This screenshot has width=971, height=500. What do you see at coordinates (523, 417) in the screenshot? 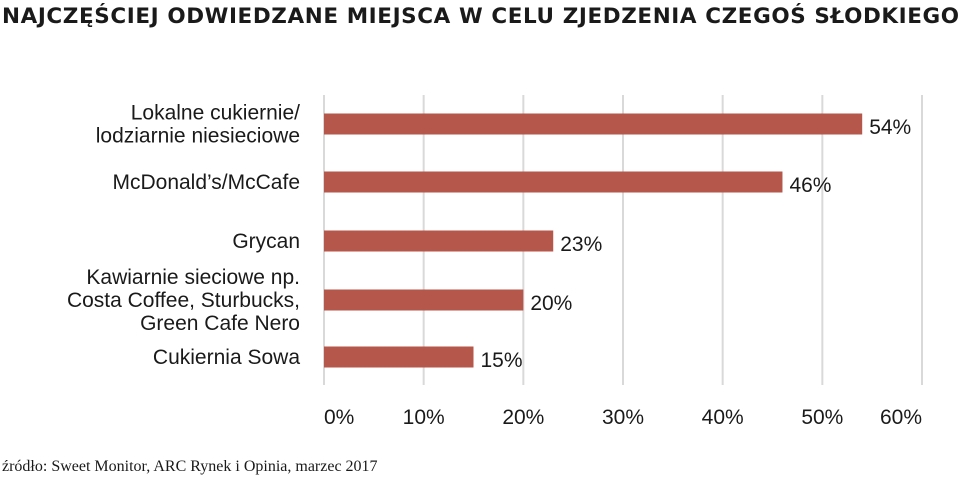
I see `x-tick-label: 20%` at bounding box center [523, 417].